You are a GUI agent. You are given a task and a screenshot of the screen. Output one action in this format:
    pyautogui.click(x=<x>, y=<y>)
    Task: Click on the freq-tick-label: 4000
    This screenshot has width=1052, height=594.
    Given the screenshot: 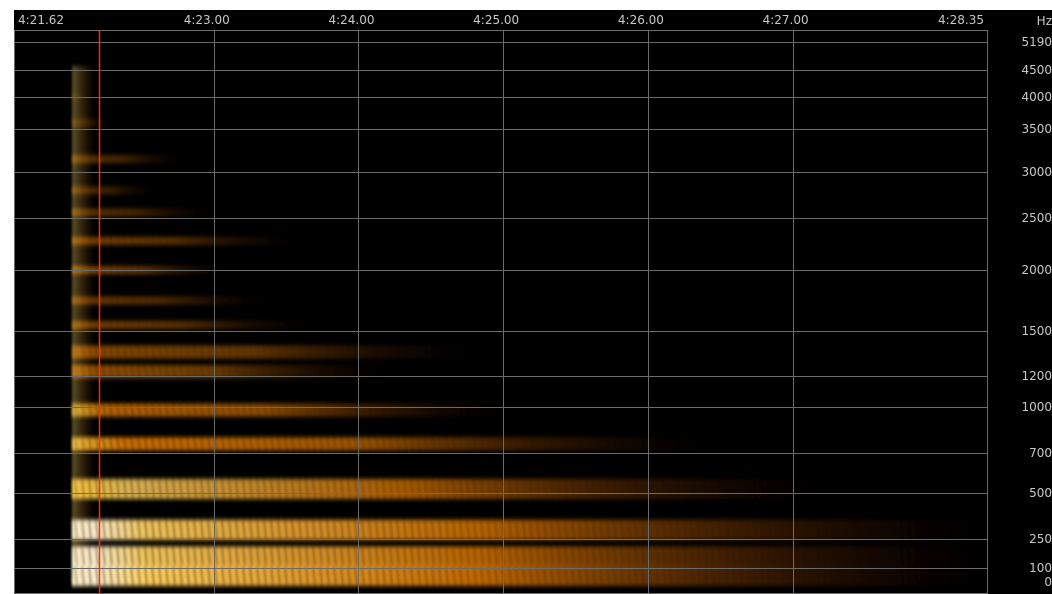 What is the action you would take?
    pyautogui.click(x=1036, y=97)
    